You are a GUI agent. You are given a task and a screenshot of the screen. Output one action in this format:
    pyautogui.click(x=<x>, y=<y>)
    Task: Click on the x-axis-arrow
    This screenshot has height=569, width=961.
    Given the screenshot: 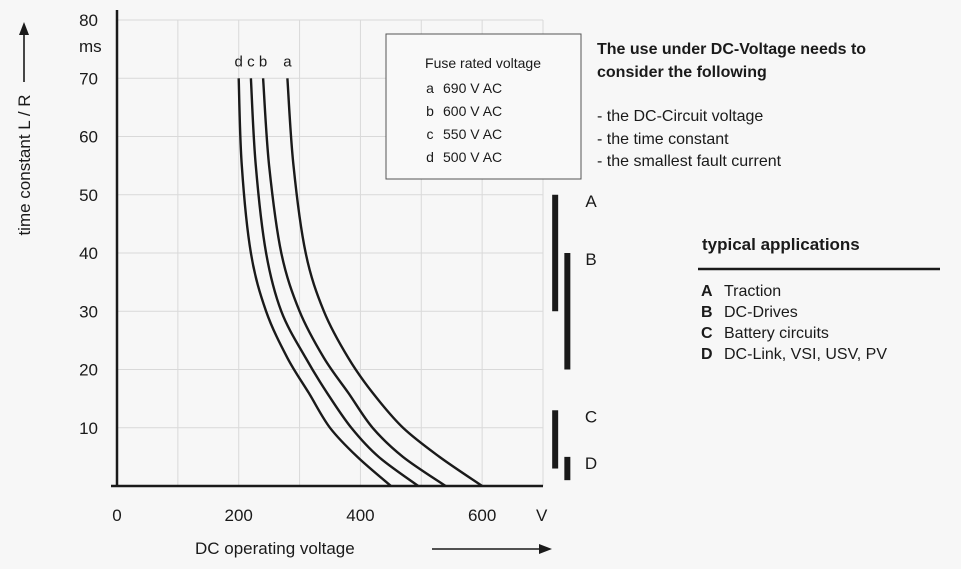 What is the action you would take?
    pyautogui.click(x=492, y=549)
    